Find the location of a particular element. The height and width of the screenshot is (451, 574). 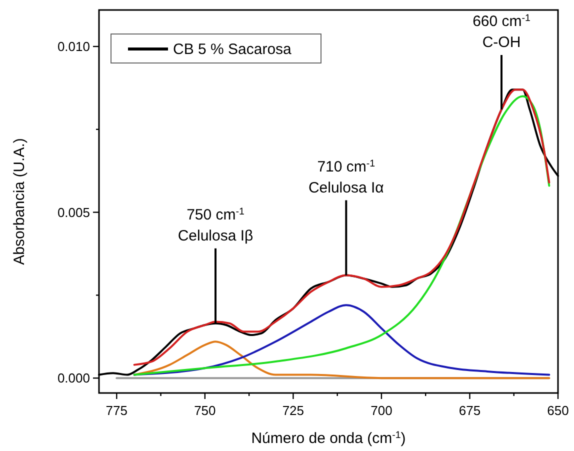

annotation: 660 cm$^{-1}$ C-OH is located at coordinates (501, 31).